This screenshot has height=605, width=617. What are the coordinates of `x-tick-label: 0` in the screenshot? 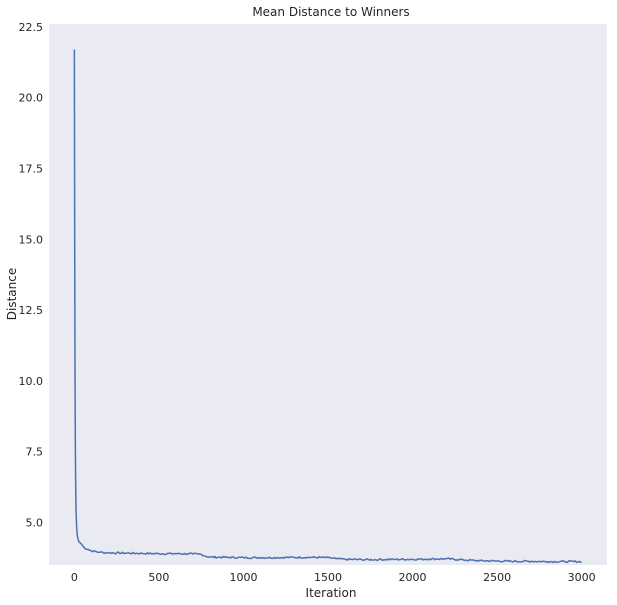 It's located at (74, 577).